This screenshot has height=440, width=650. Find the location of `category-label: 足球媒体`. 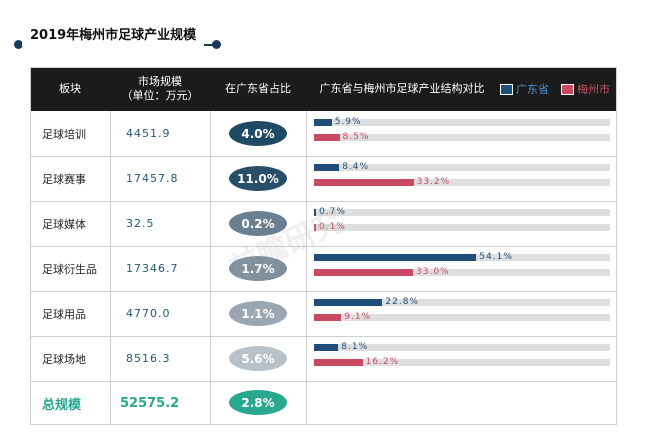

category-label: 足球媒体 is located at coordinates (64, 224).